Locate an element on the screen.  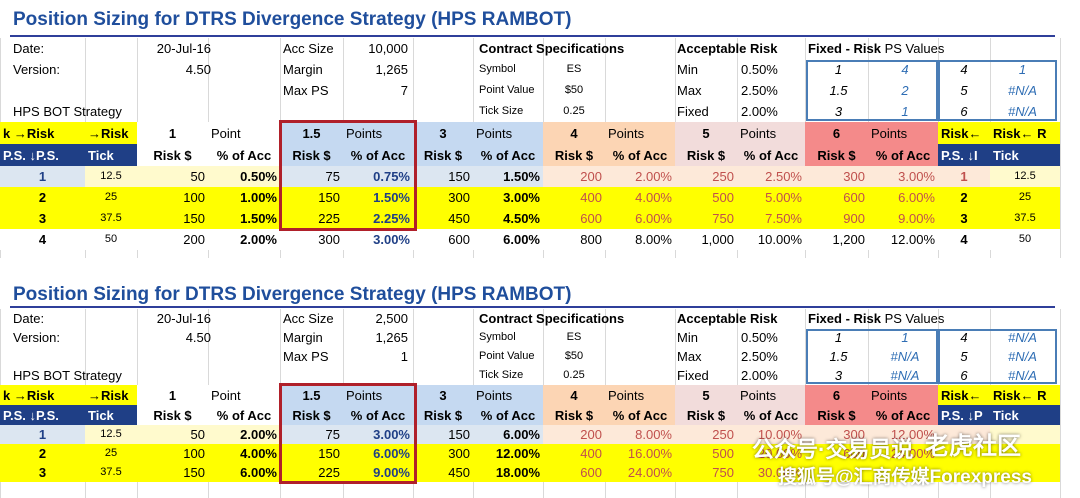
risk-value: 1,200 is located at coordinates (836, 239).